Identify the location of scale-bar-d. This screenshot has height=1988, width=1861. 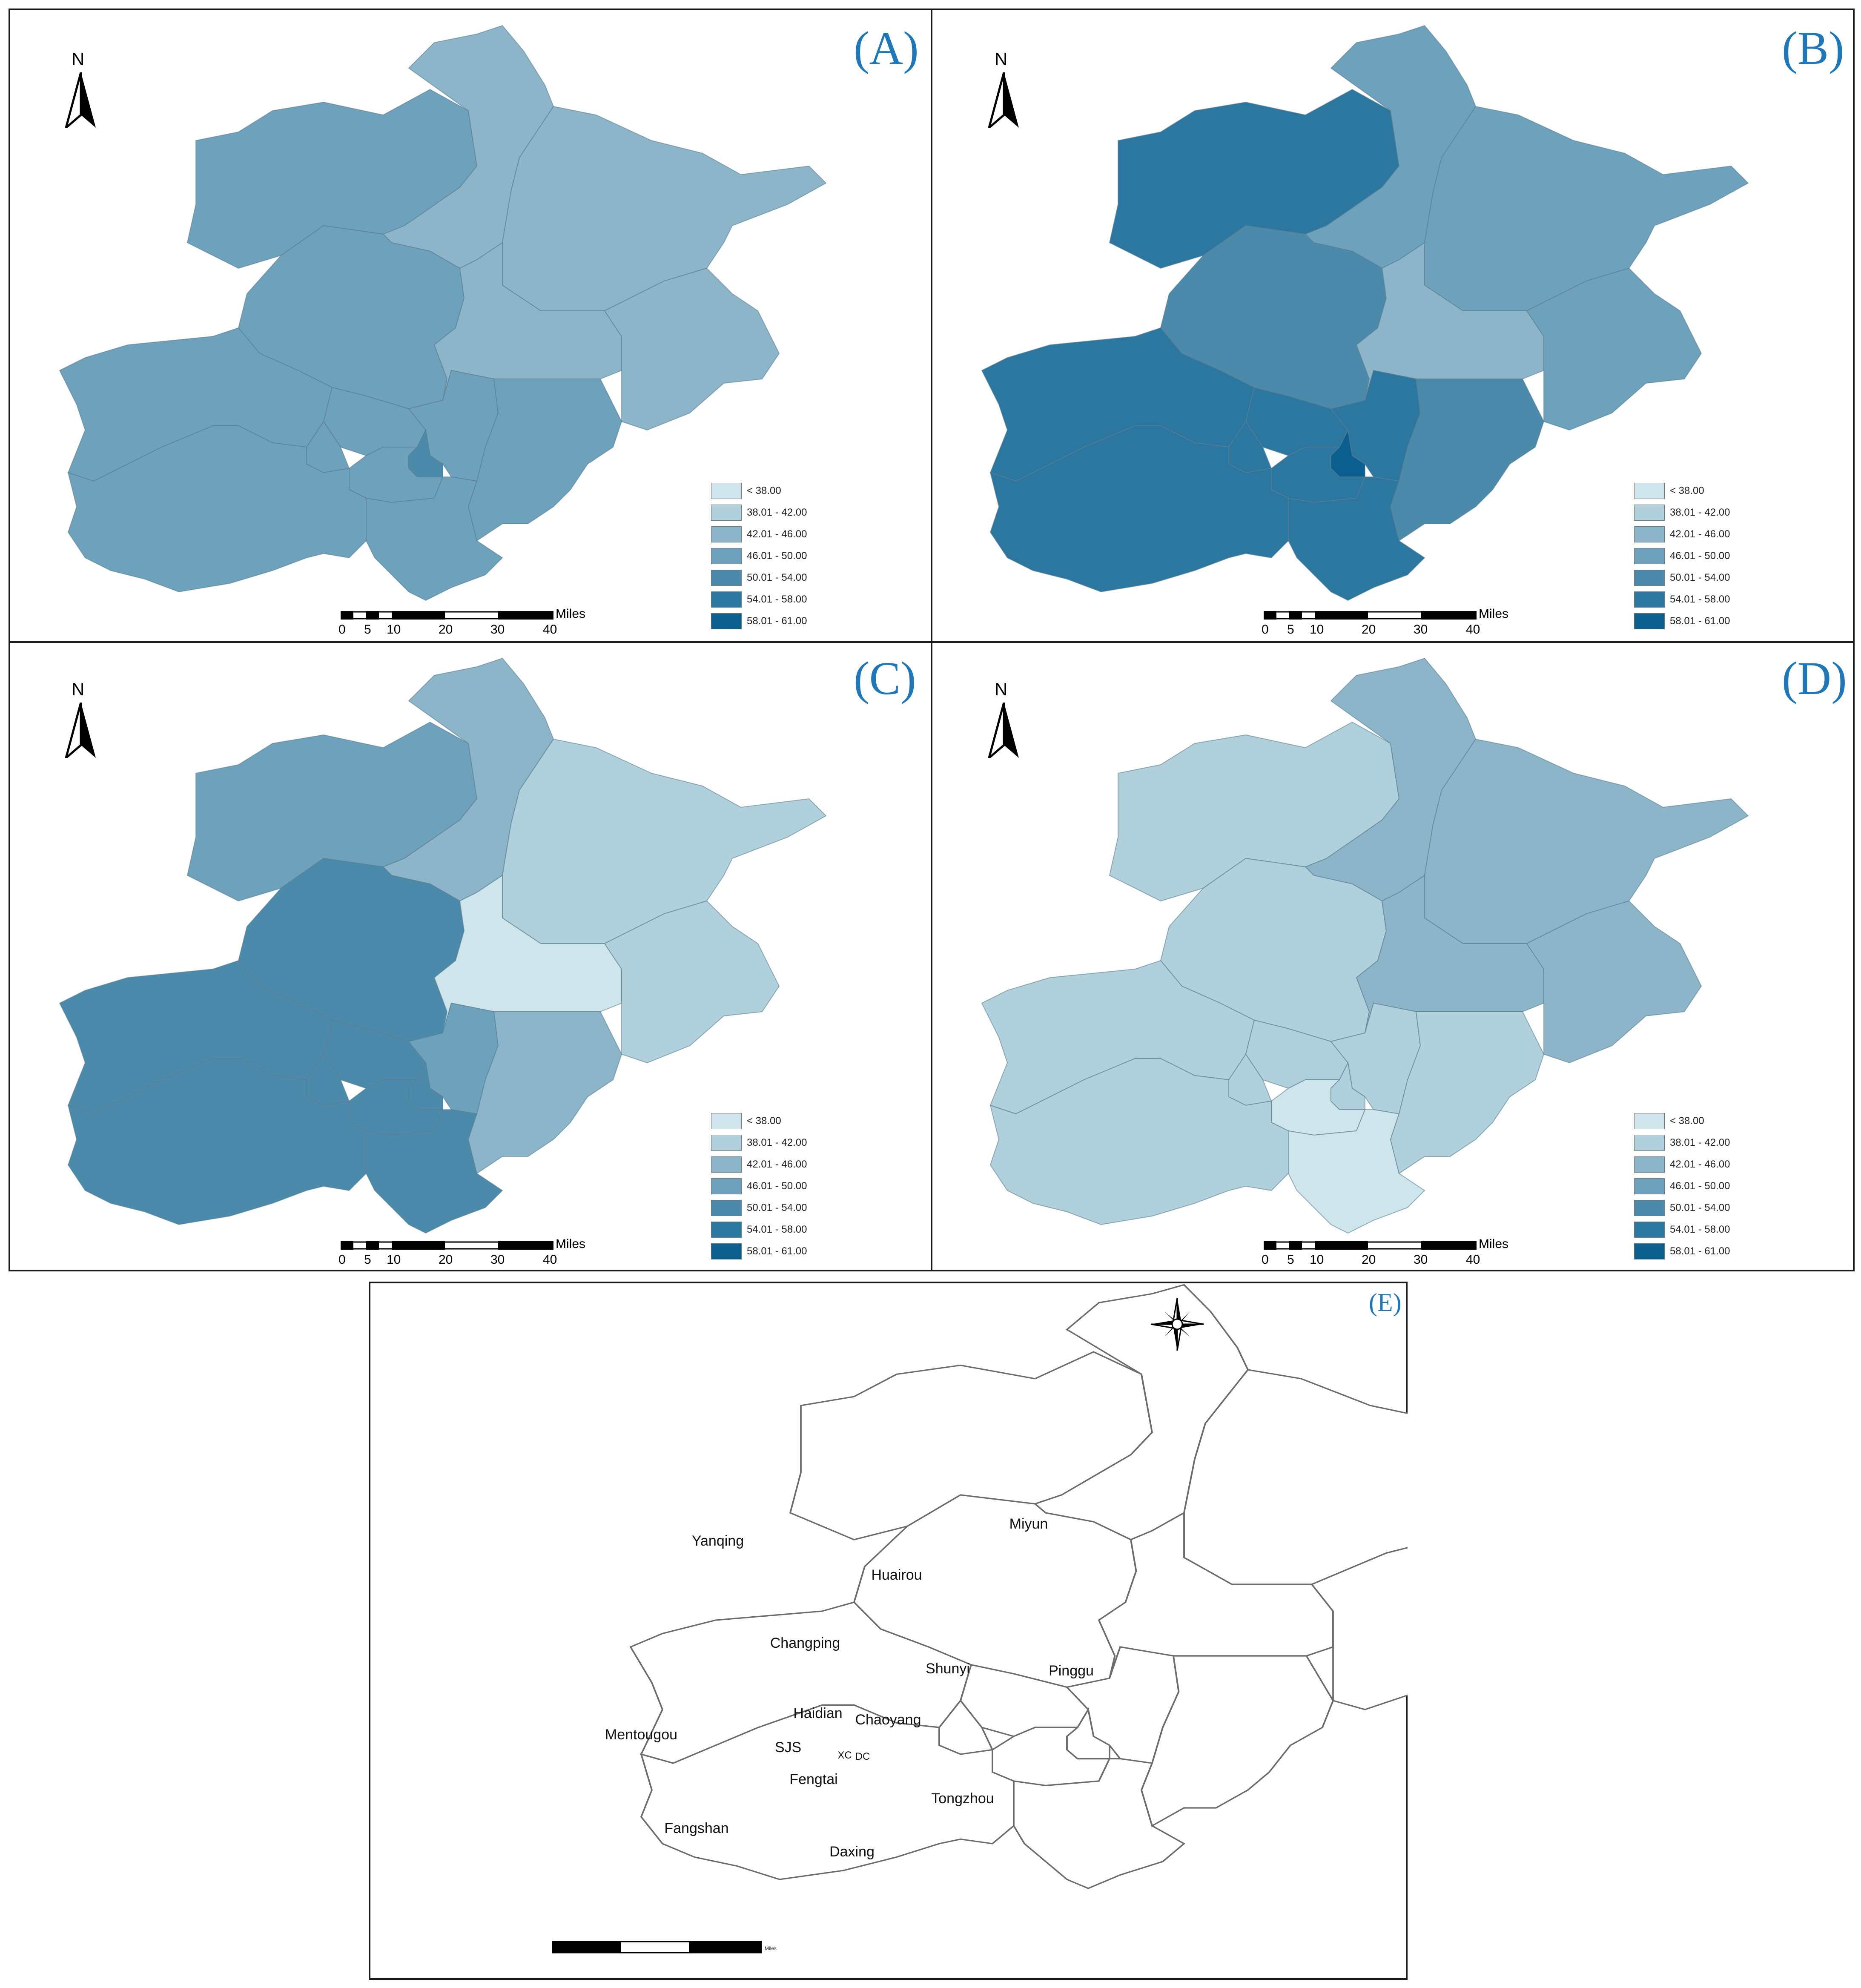
(1371, 1245).